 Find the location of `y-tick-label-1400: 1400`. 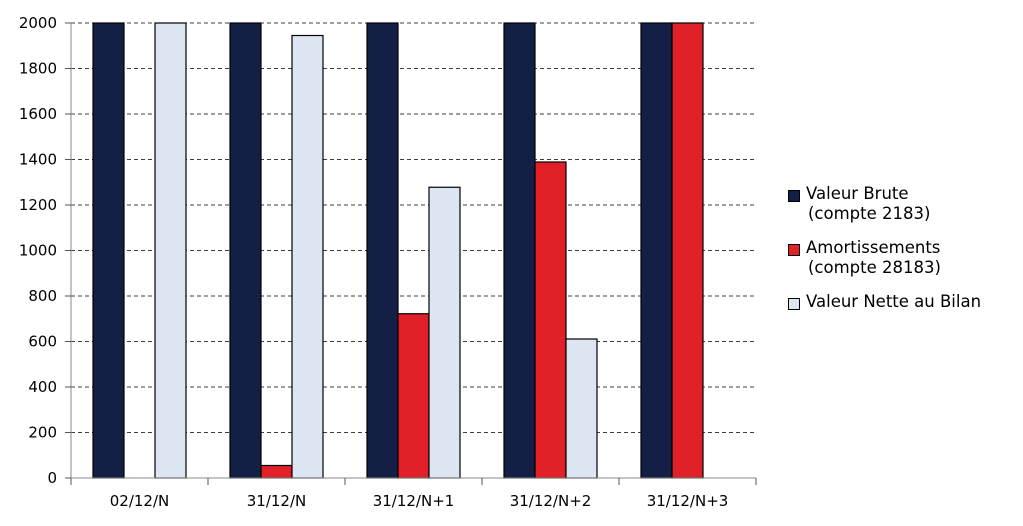

y-tick-label-1400: 1400 is located at coordinates (38, 160).